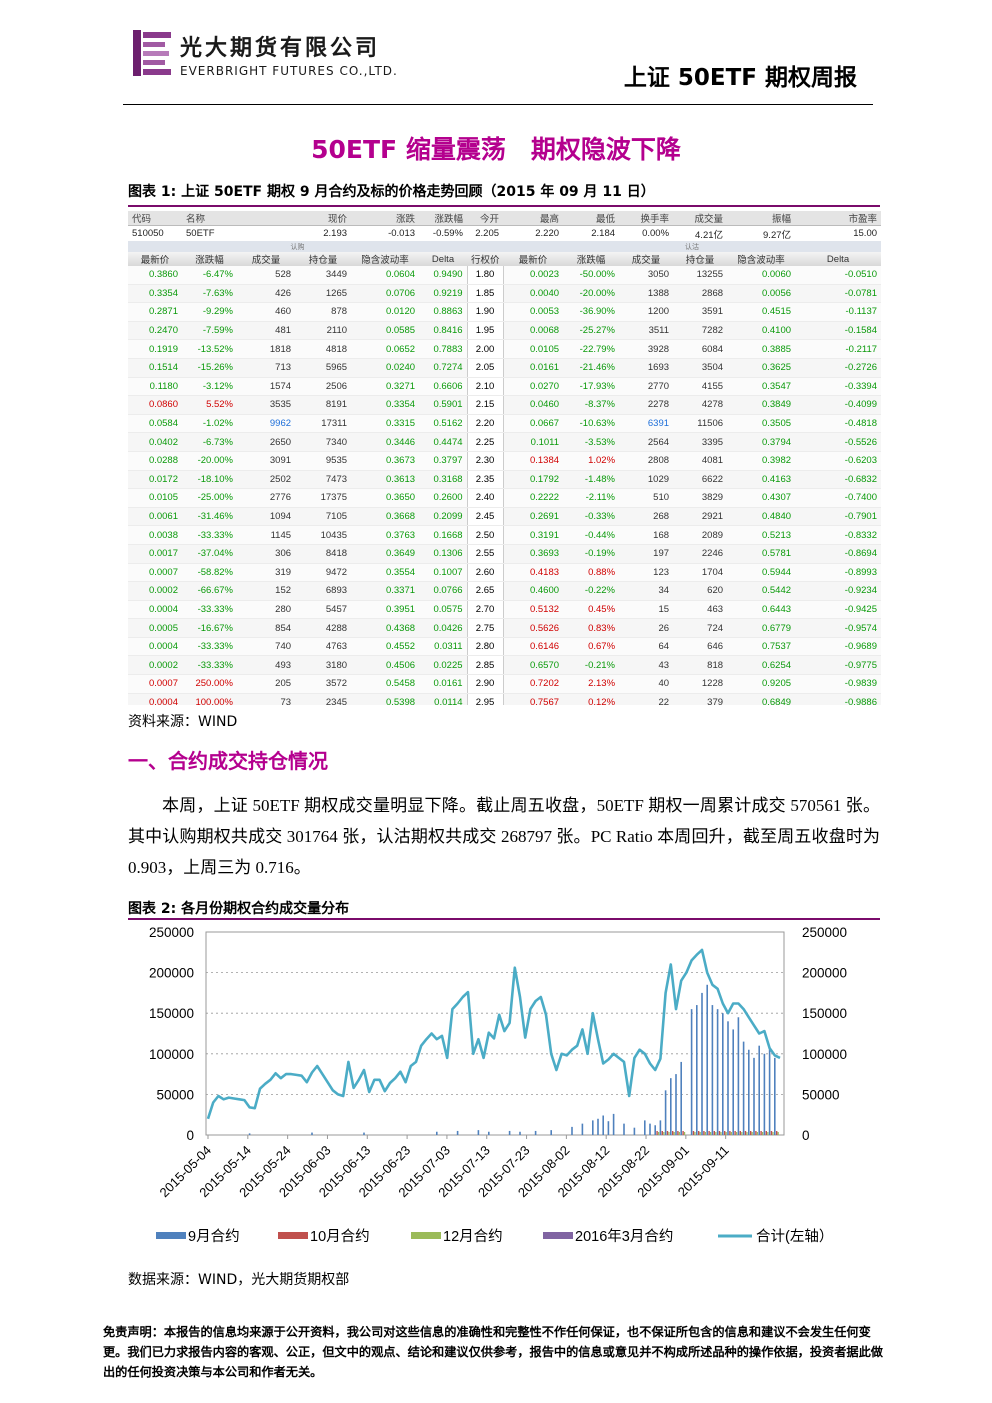 This screenshot has height=1403, width=992. What do you see at coordinates (591, 591) in the screenshot?
I see `option-cell: -0.22%` at bounding box center [591, 591].